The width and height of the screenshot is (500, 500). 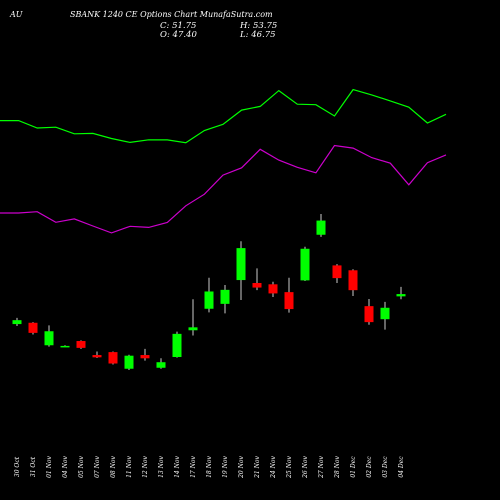 I want to click on x-tick-label: 19 Nov, so click(x=225, y=466).